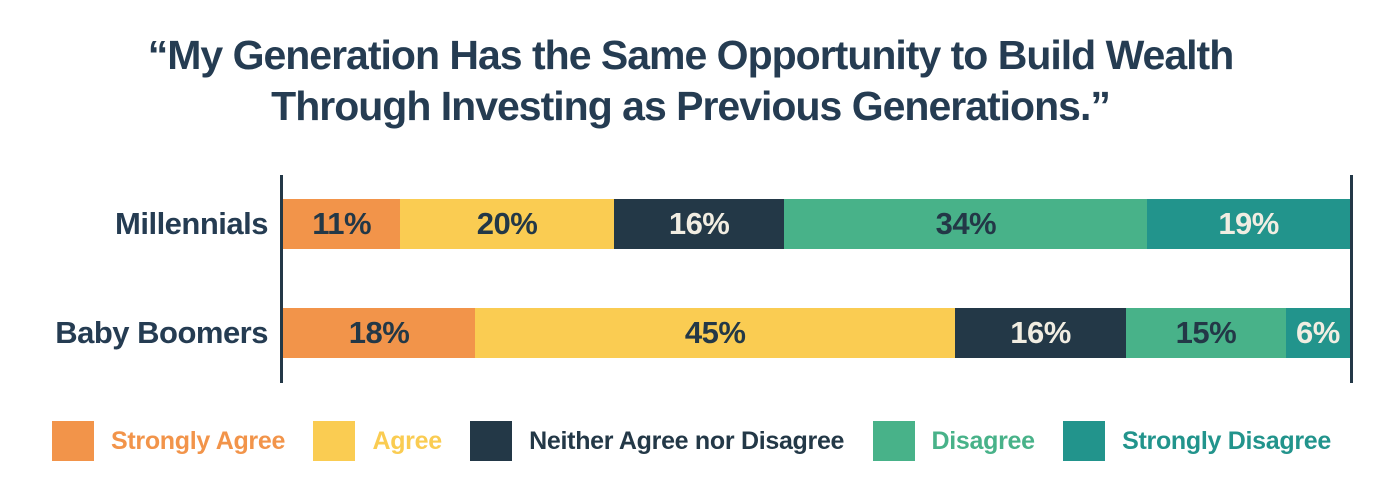 Image resolution: width=1381 pixels, height=504 pixels. I want to click on bar-segment: 18%, so click(379, 333).